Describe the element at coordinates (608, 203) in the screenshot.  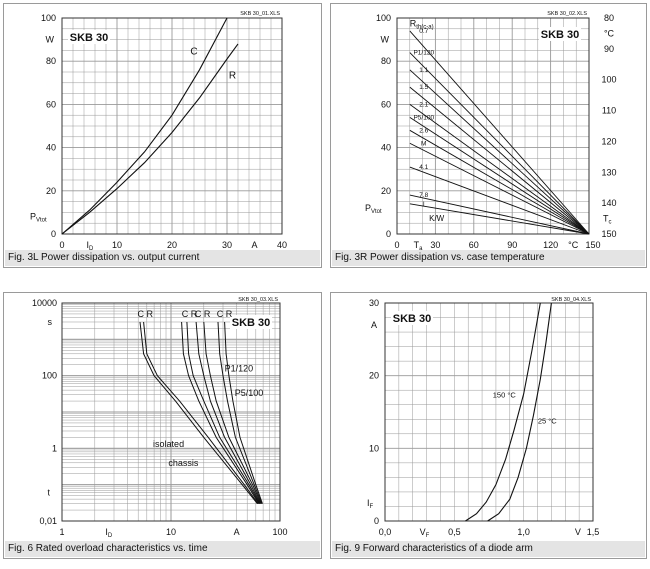
I see `right-tick-label: 140` at that location.